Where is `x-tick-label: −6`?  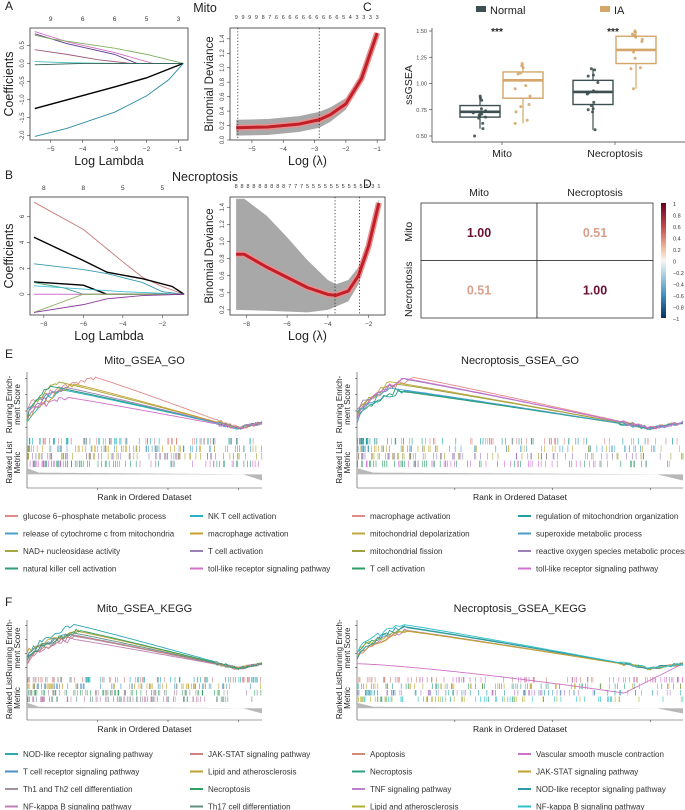
x-tick-label: −6 is located at coordinates (287, 324).